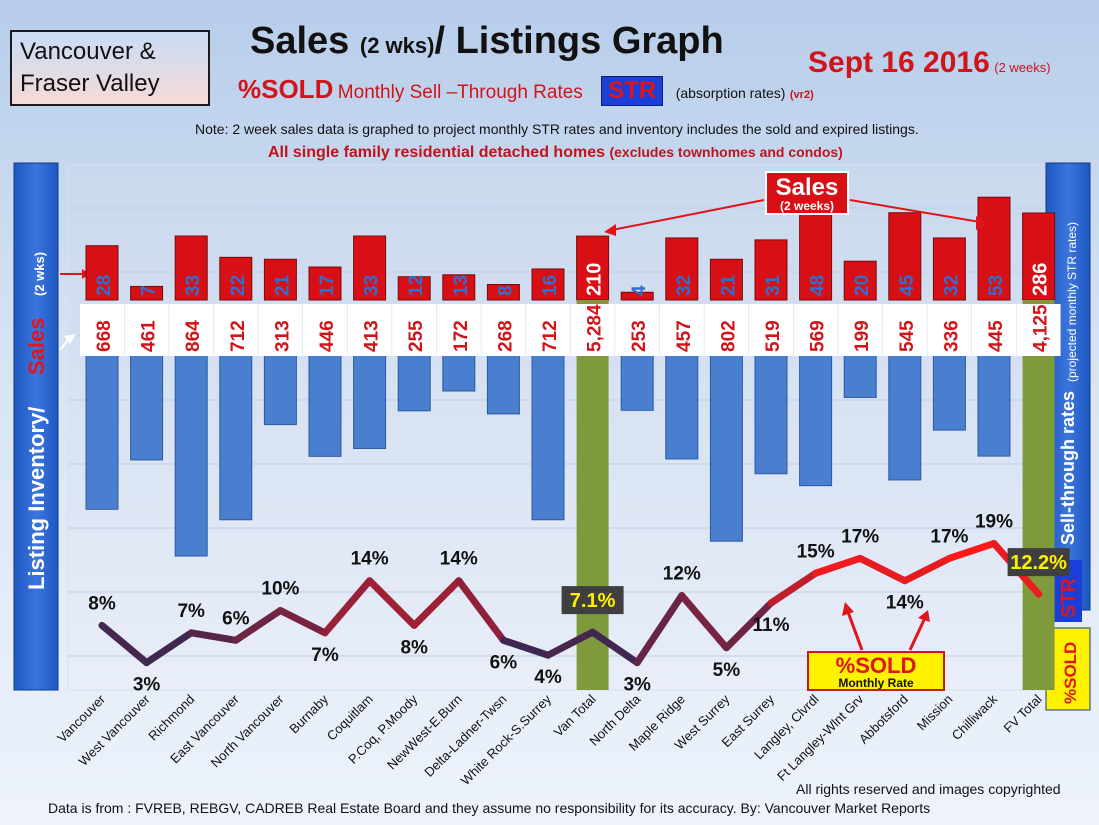  I want to click on pct-sold-arrow-right, so click(917, 635).